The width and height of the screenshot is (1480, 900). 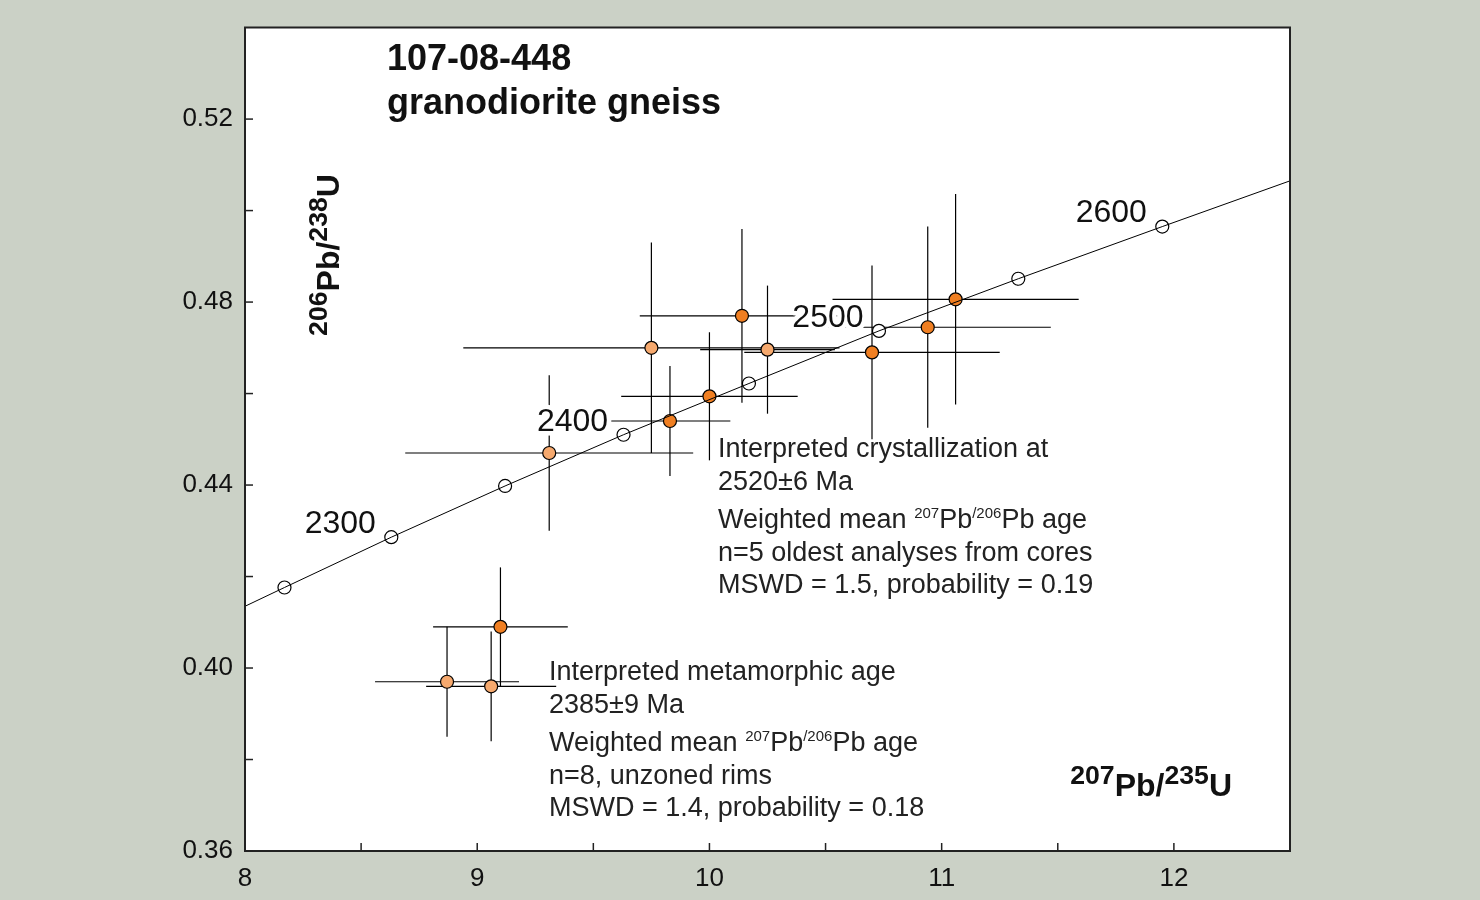 What do you see at coordinates (207, 849) in the screenshot?
I see `y-tick-label: 0.36` at bounding box center [207, 849].